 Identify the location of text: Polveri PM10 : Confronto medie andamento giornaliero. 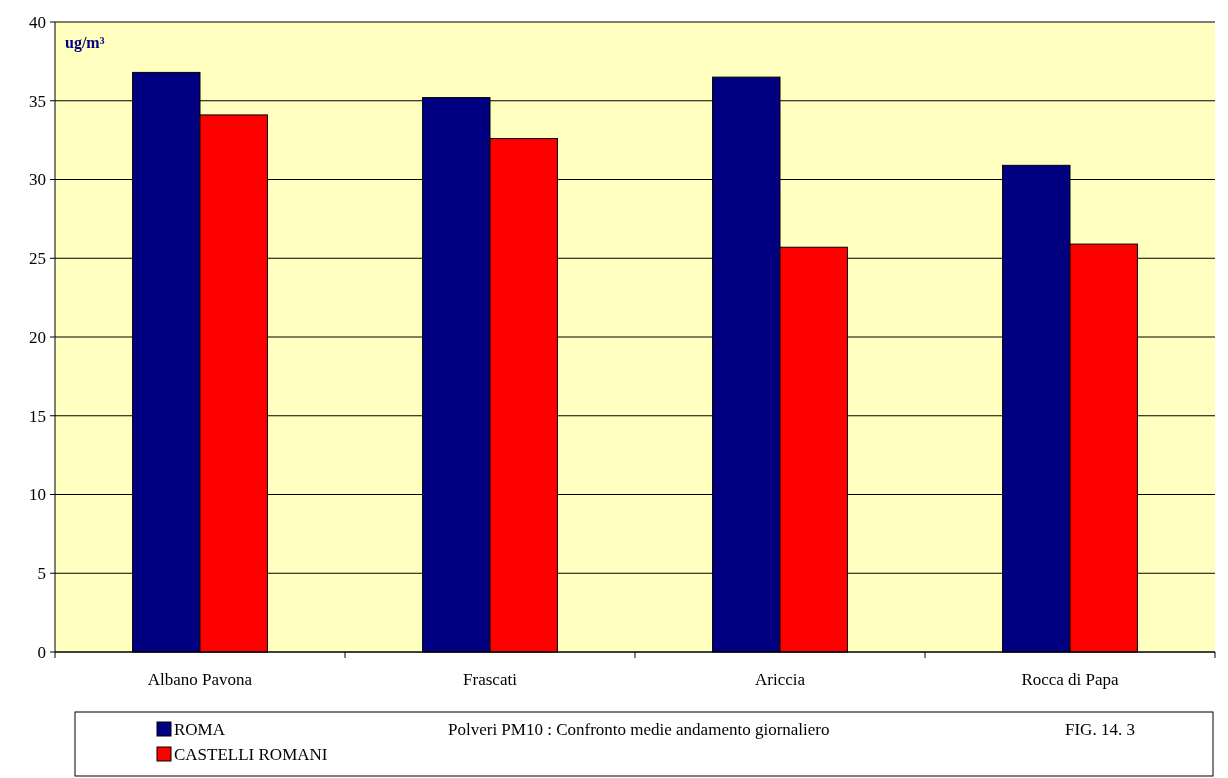
(639, 729).